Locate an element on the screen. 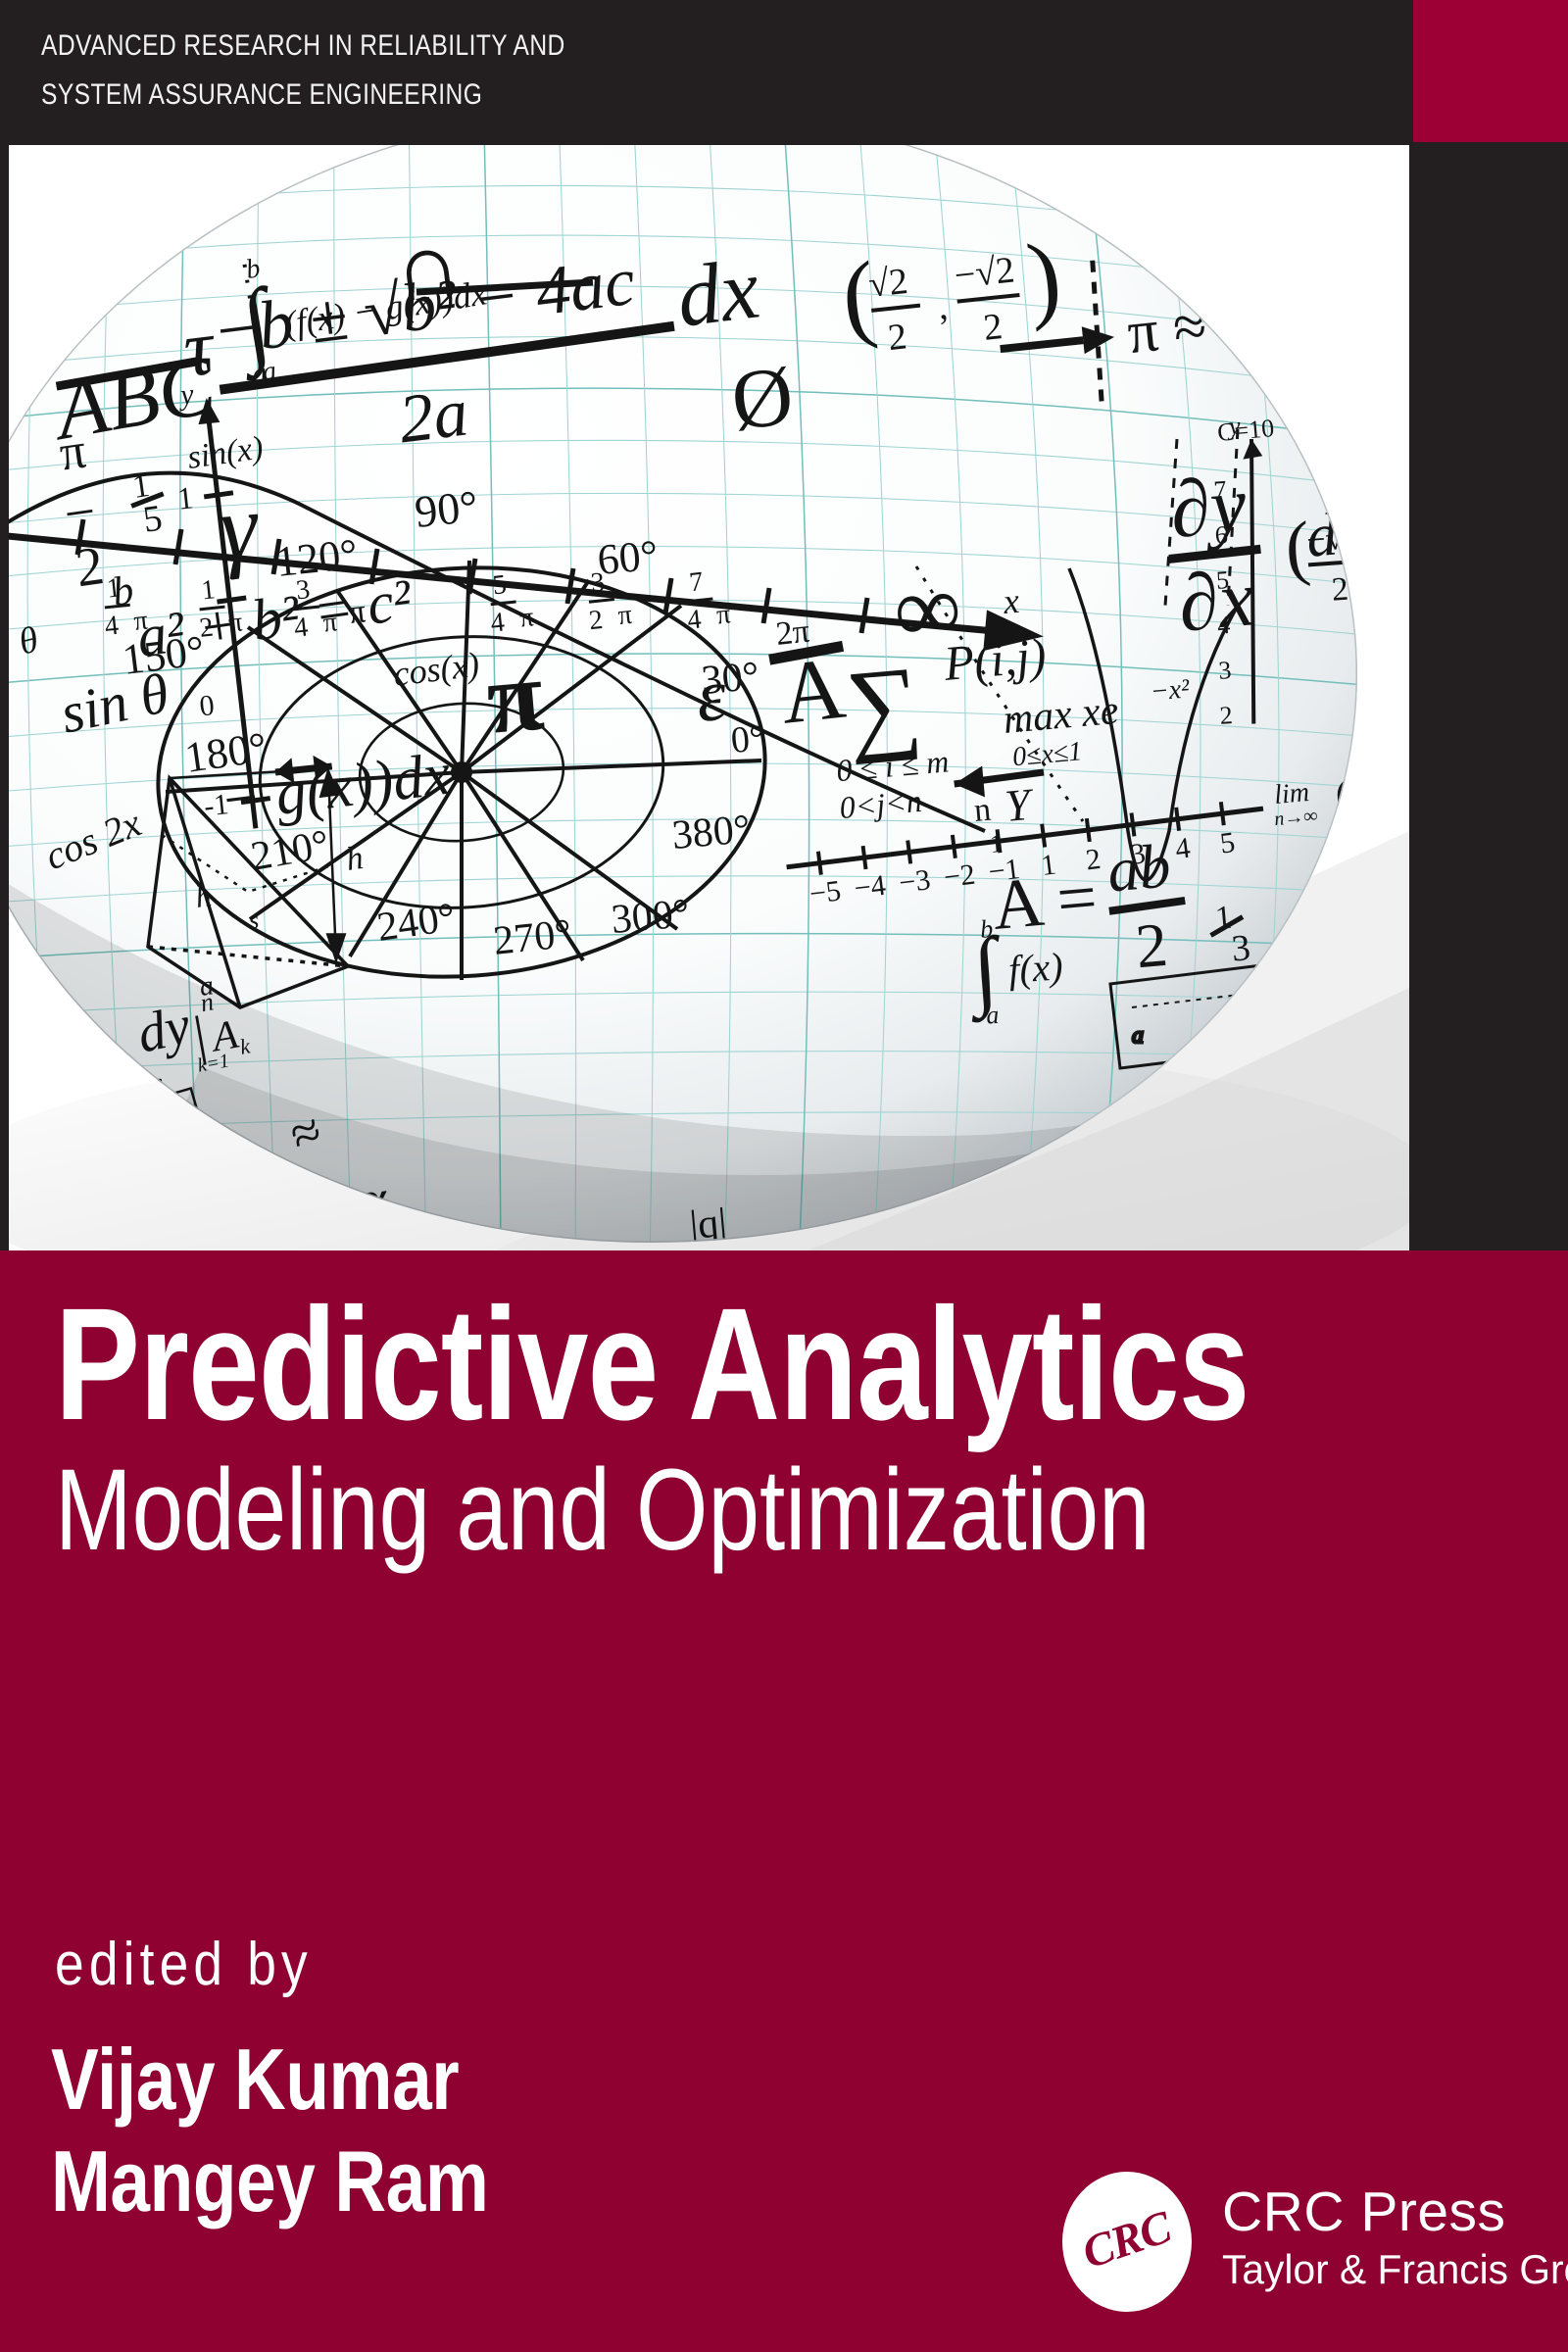 This screenshot has height=2352, width=1568. svg-text: C=10 is located at coordinates (1245, 430).